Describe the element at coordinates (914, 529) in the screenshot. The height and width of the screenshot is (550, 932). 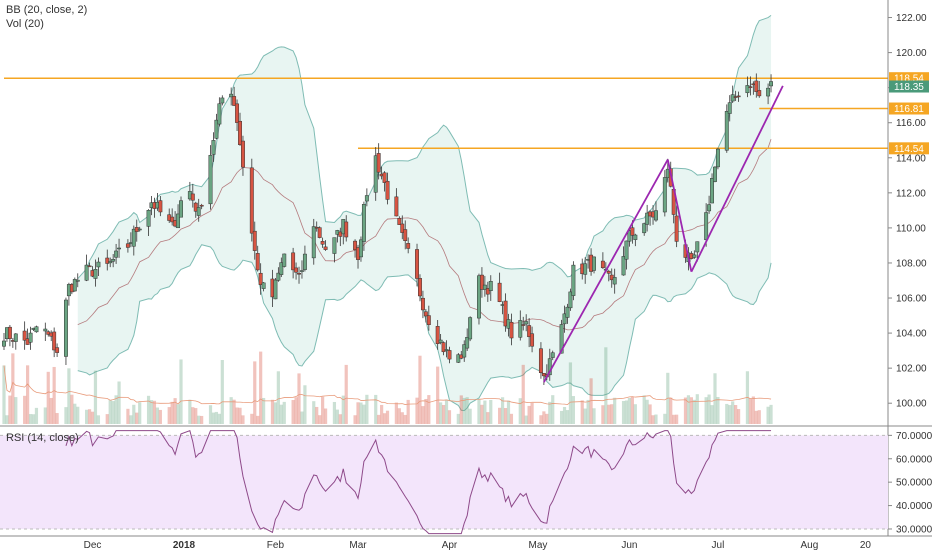
I see `rsi-tick-label: 30.0000` at that location.